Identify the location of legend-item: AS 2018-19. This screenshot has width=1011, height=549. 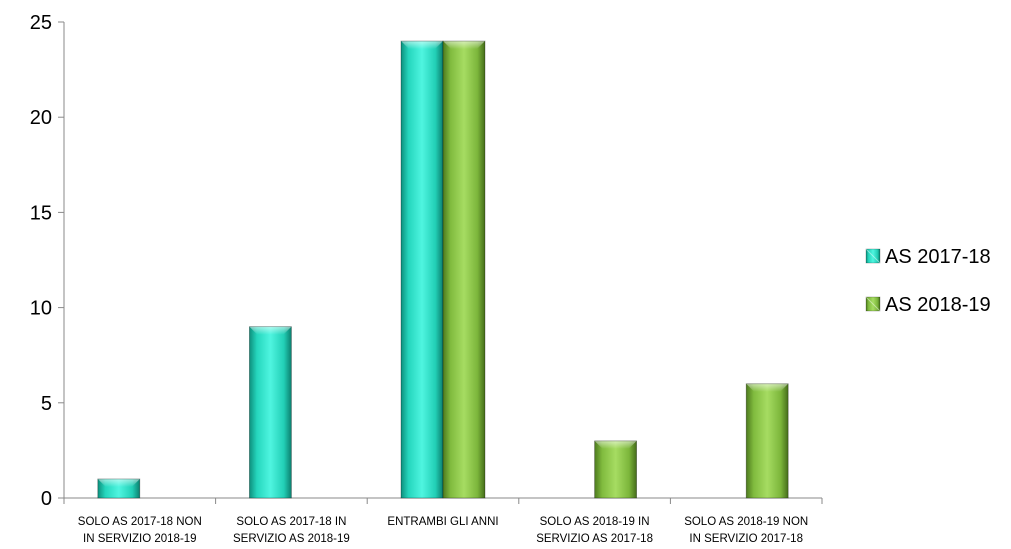
(928, 305).